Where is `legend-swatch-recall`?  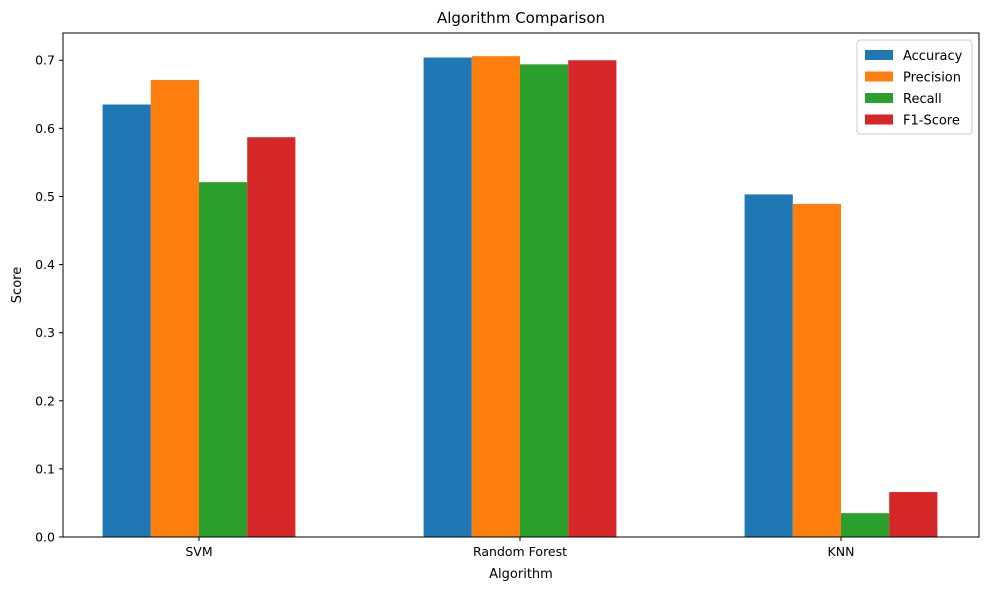
legend-swatch-recall is located at coordinates (879, 98).